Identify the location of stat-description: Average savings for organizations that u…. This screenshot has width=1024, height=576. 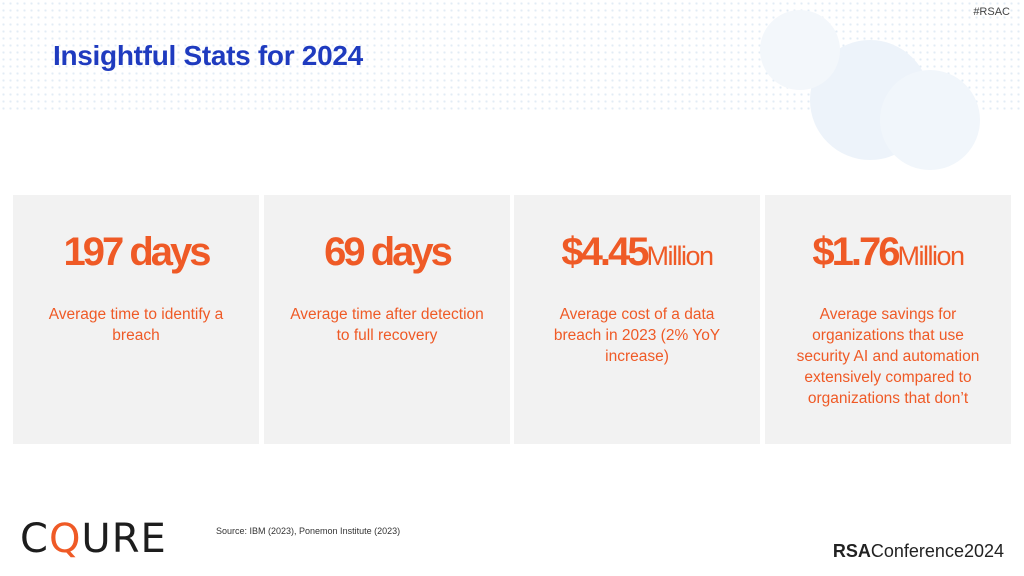
(888, 356).